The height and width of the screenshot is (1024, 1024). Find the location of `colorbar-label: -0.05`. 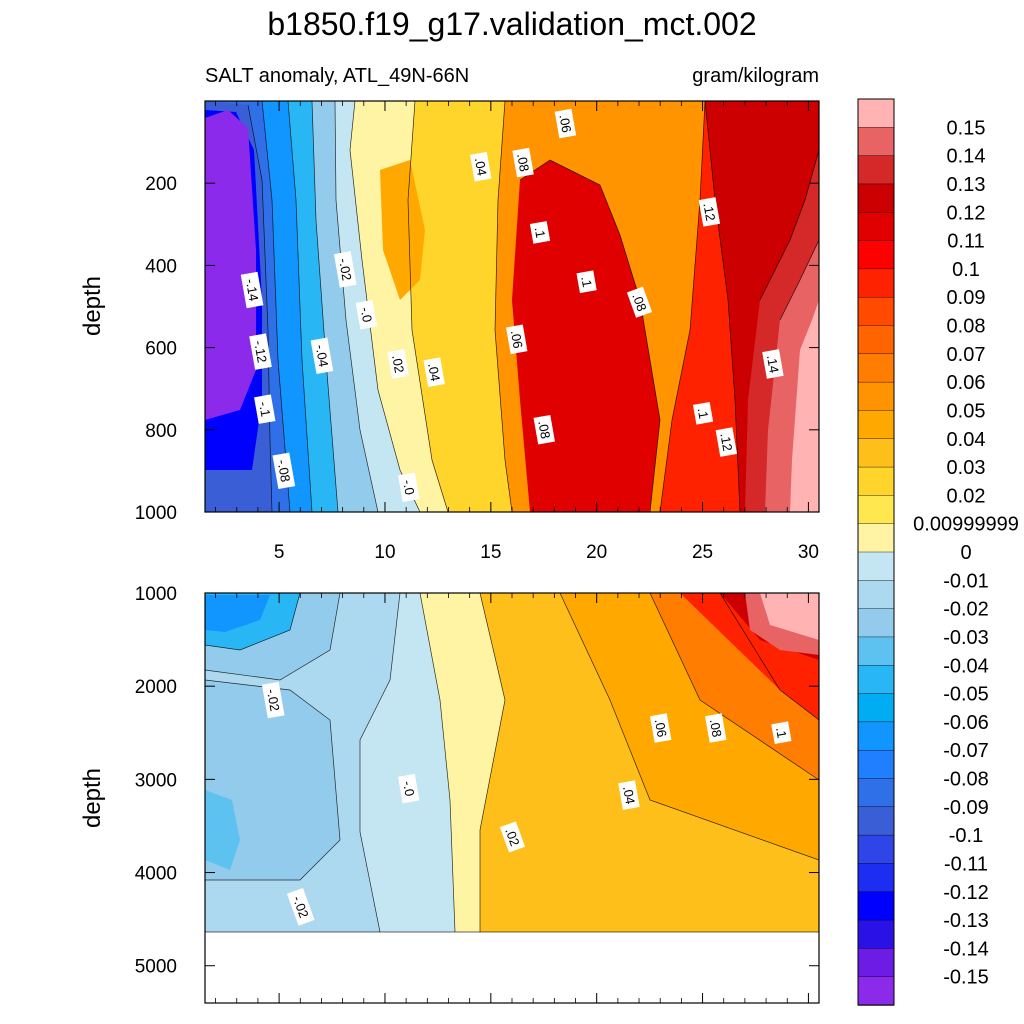

colorbar-label: -0.05 is located at coordinates (966, 695).